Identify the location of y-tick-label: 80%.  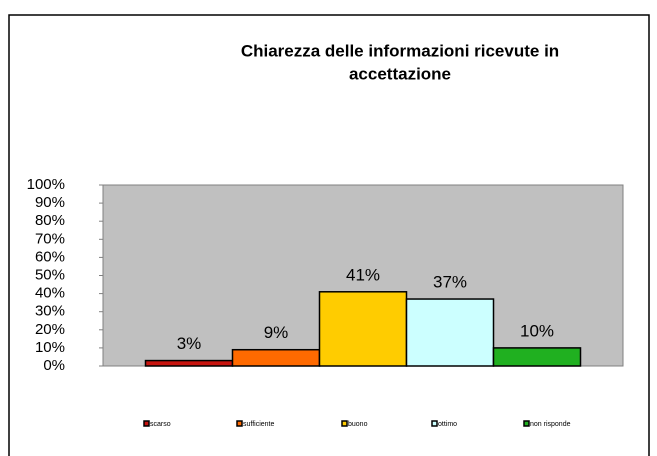
(50, 220).